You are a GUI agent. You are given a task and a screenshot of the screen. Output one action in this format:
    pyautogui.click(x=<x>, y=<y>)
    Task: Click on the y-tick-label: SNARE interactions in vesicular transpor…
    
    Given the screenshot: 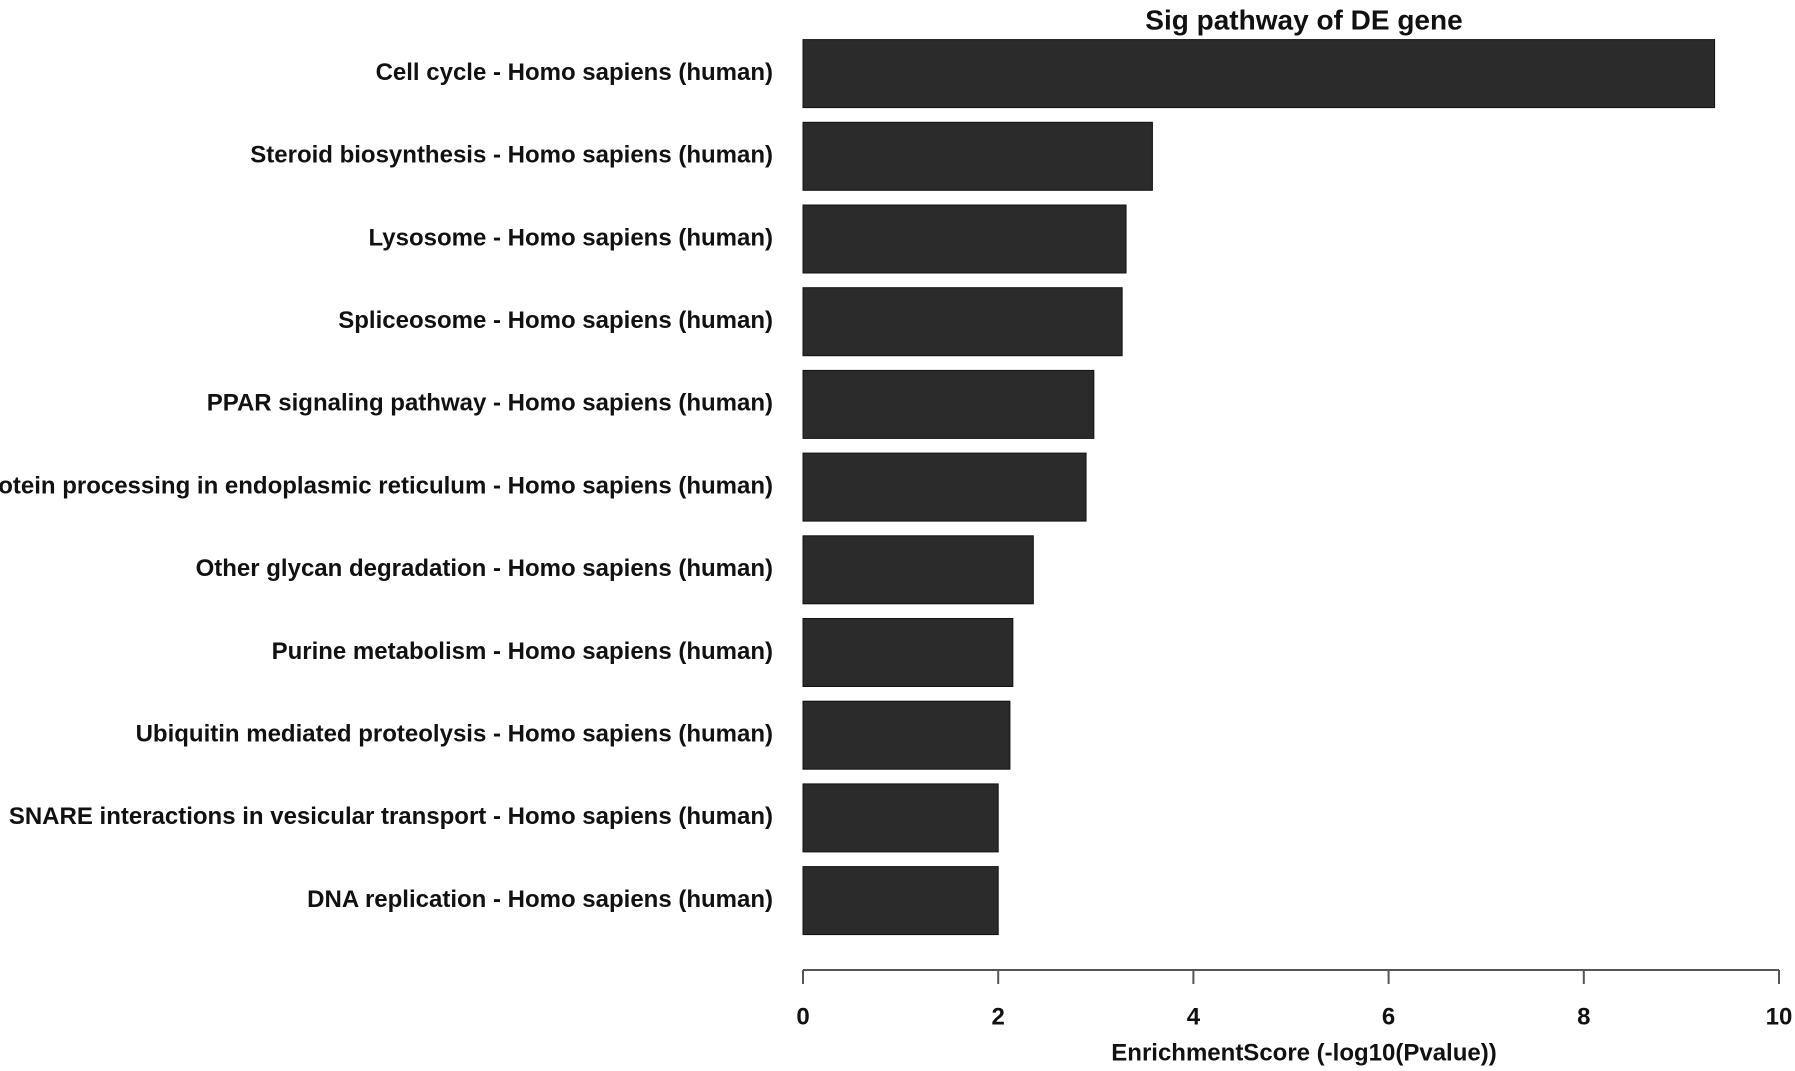 What is the action you would take?
    pyautogui.click(x=391, y=816)
    